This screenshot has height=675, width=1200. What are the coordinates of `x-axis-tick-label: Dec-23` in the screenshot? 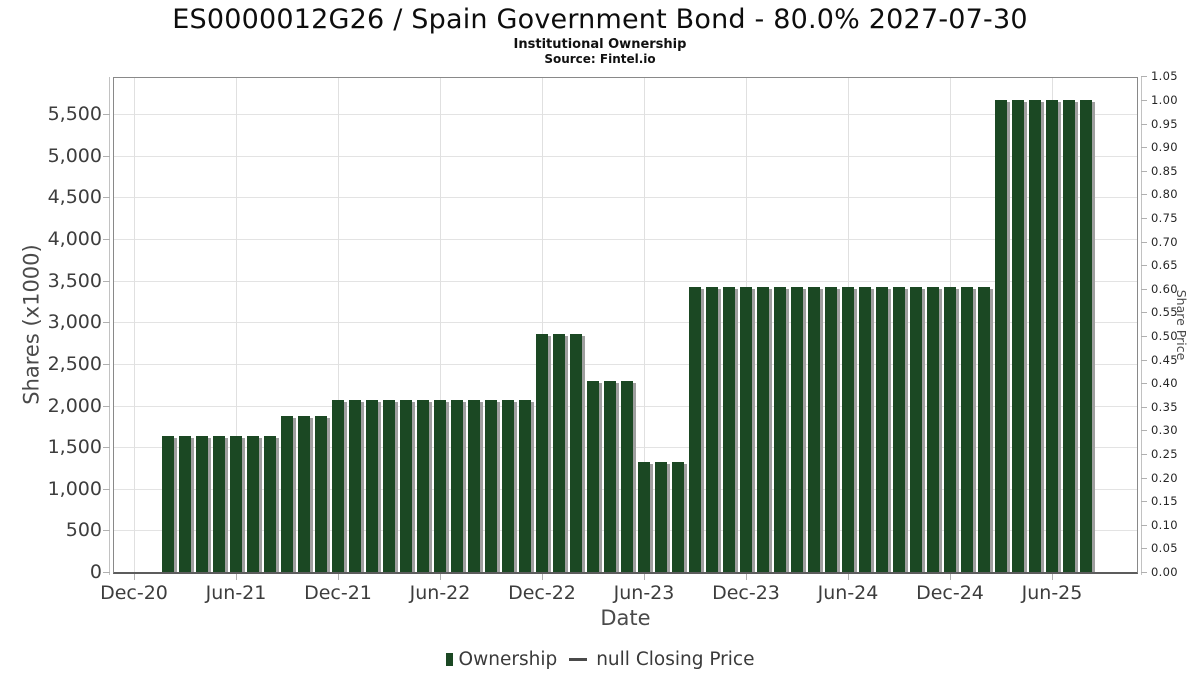 It's located at (746, 593).